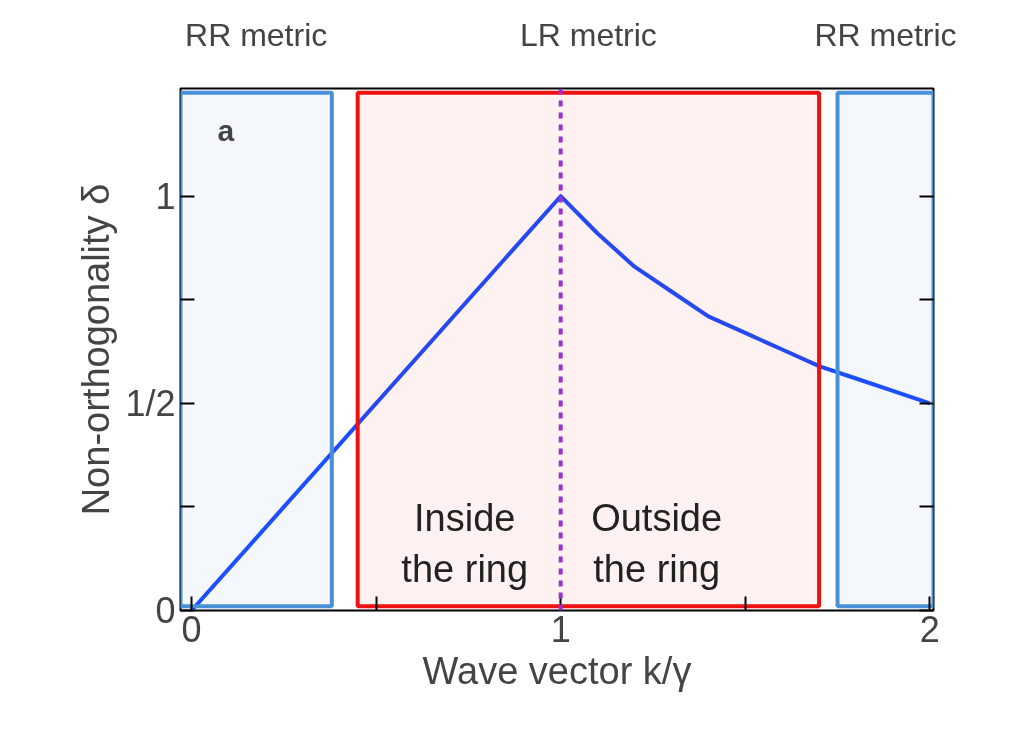 The image size is (1015, 749). I want to click on y-tick-label: 1/2, so click(150, 403).